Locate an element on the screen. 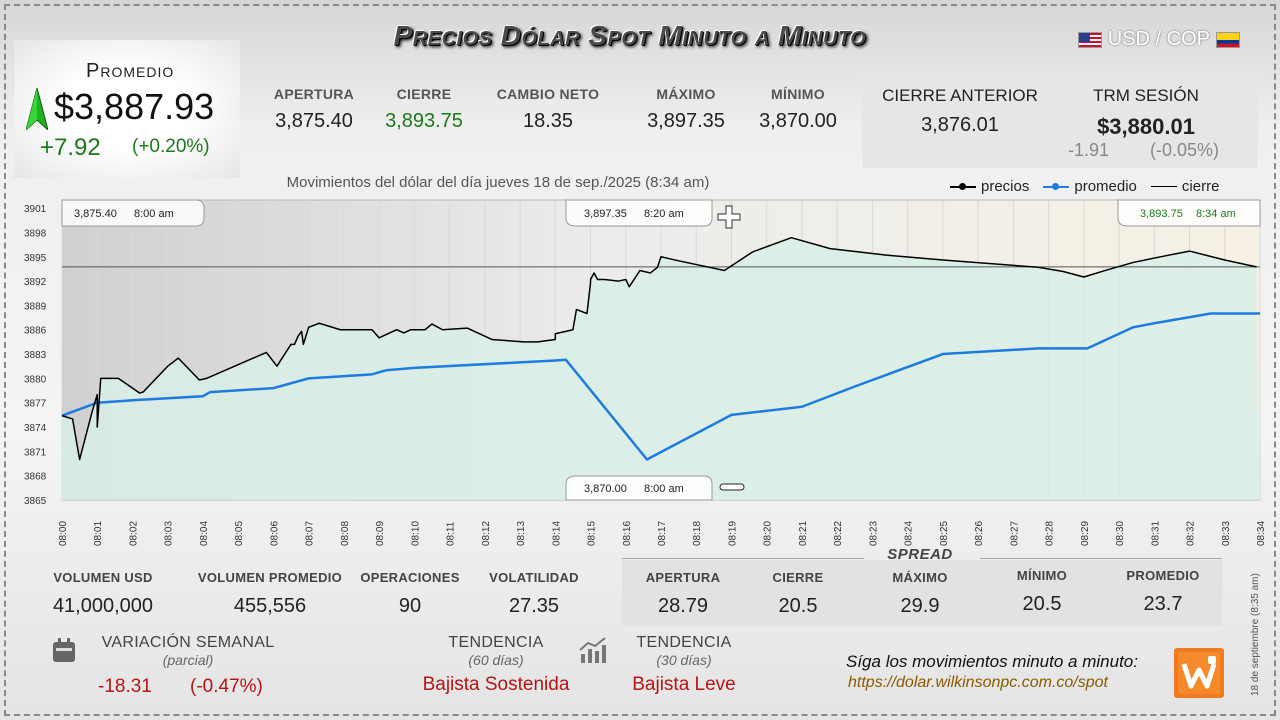 Image resolution: width=1280 pixels, height=720 pixels. x-tick-label: 08:17 is located at coordinates (662, 533).